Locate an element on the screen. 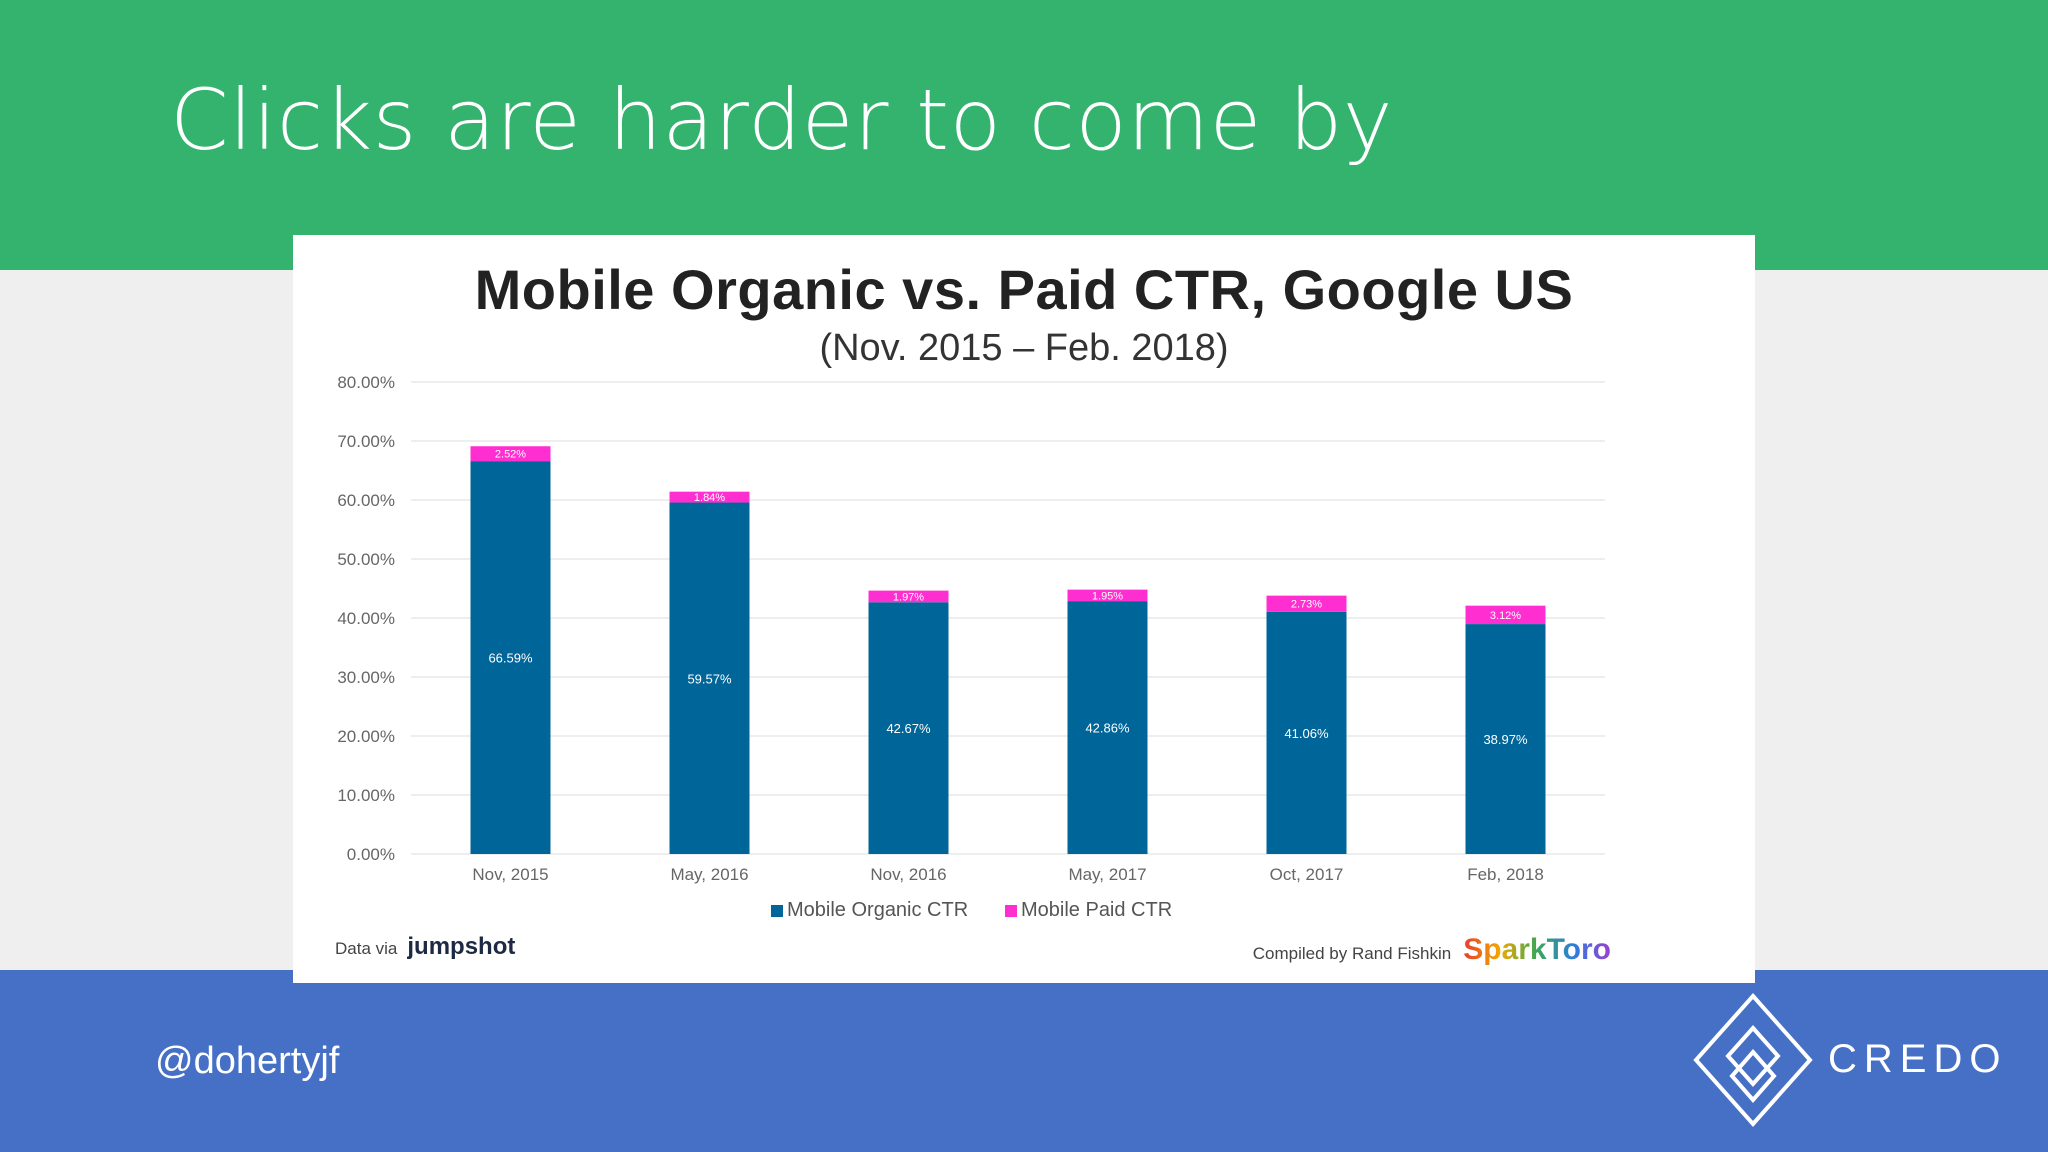 The height and width of the screenshot is (1152, 2048). legend-item-paid: Mobile Paid CTR is located at coordinates (1088, 910).